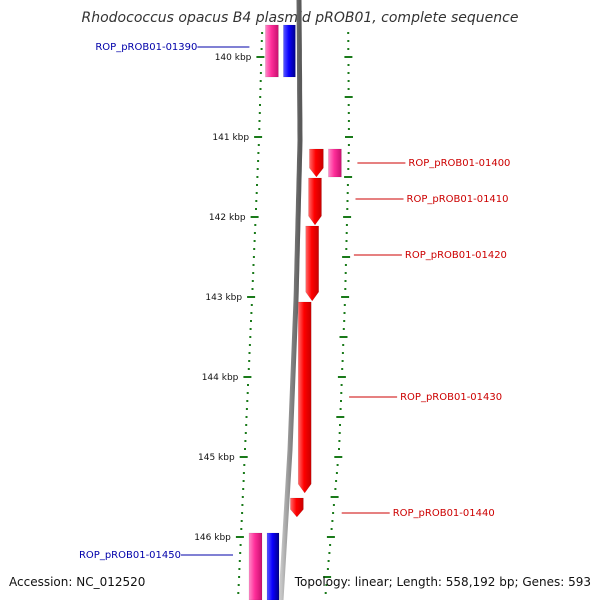  Describe the element at coordinates (290, 300) in the screenshot. I see `genome-backbone` at that location.